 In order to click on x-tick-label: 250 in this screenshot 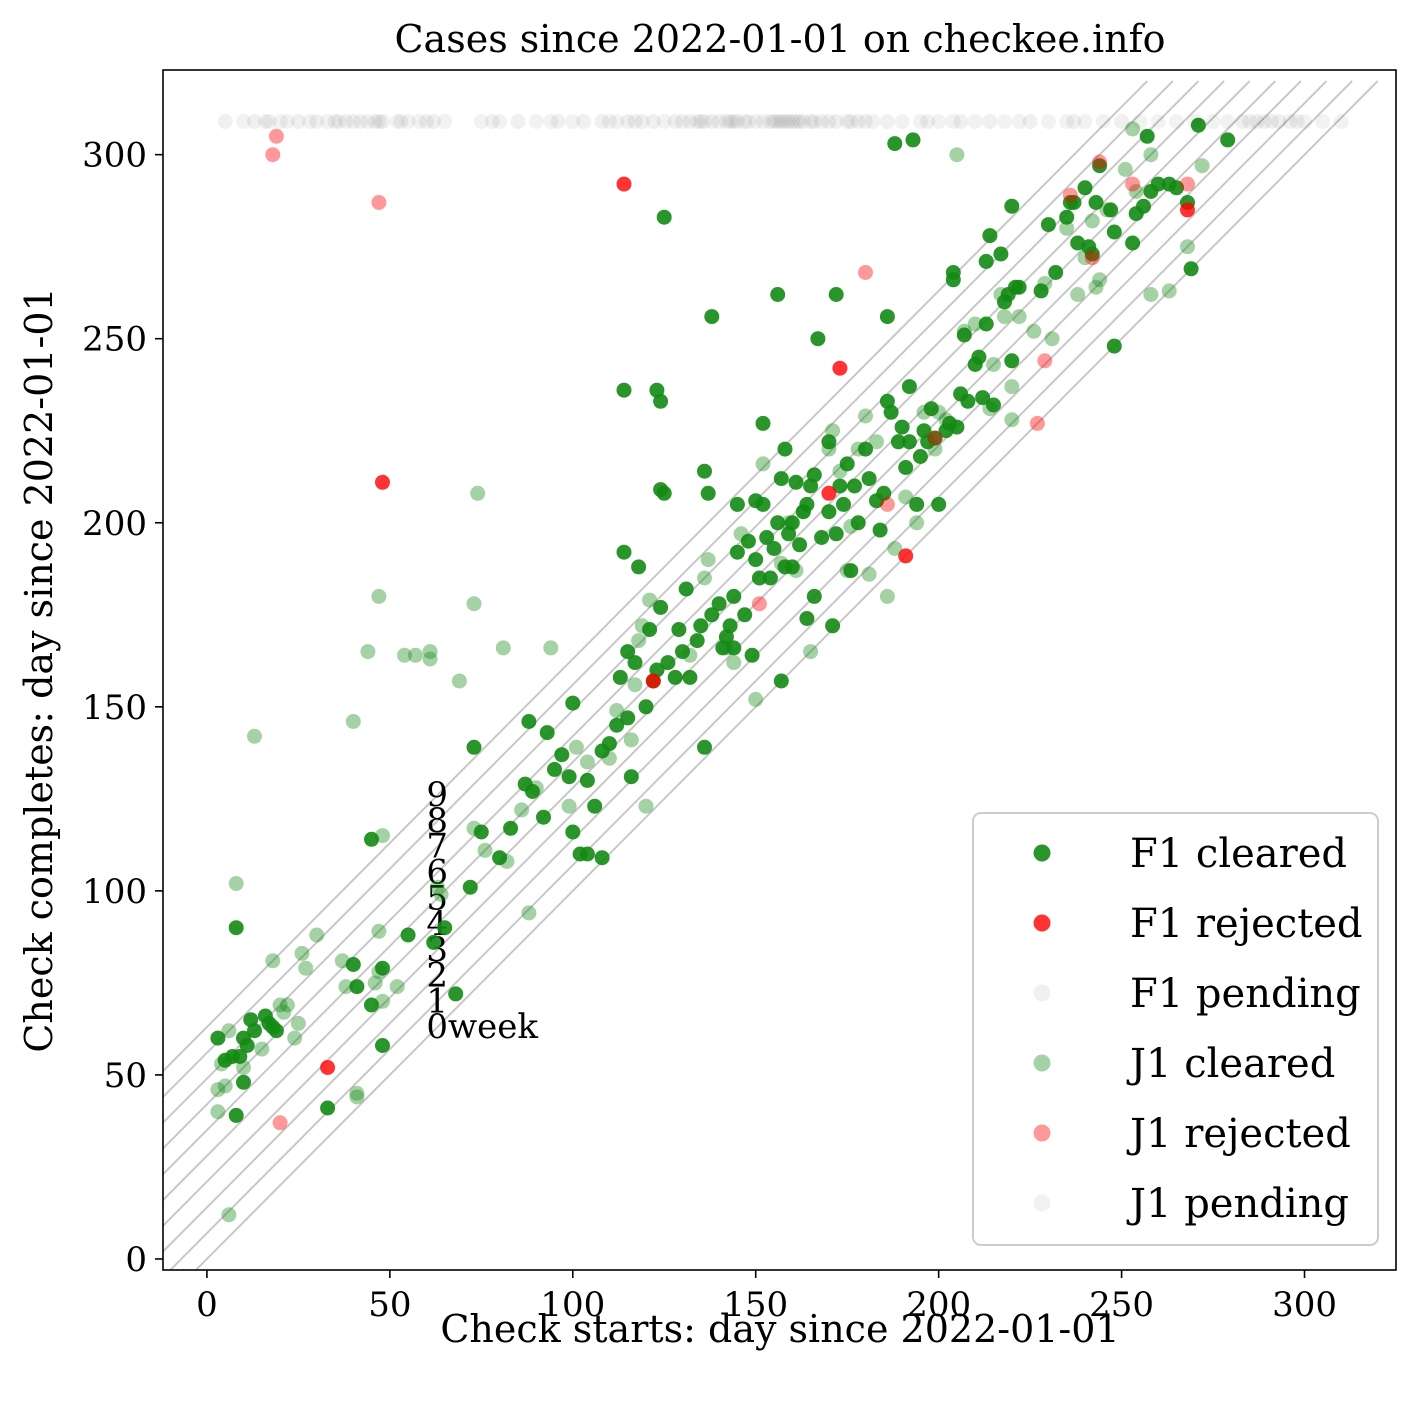, I will do `click(1121, 1305)`.